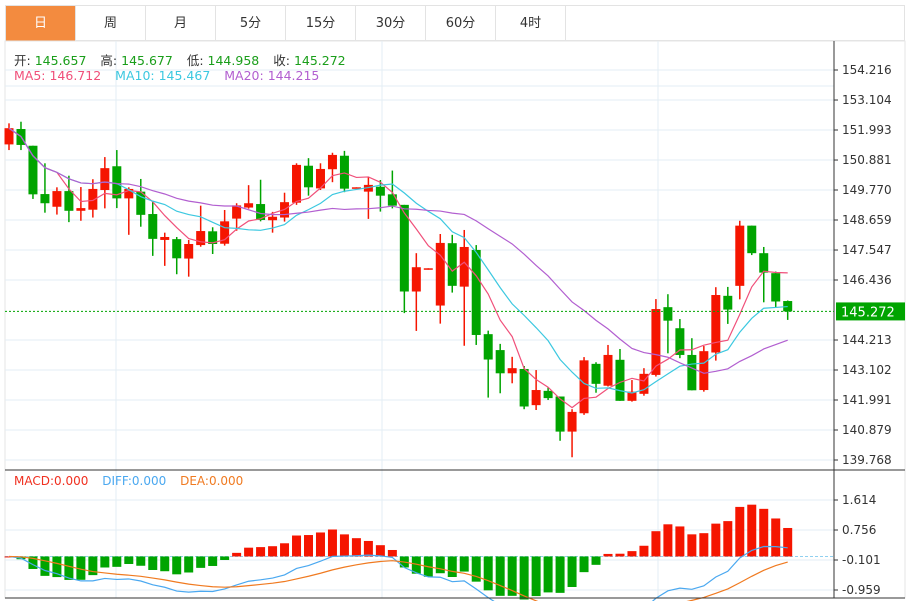 The image size is (910, 601). Describe the element at coordinates (58, 75) in the screenshot. I see `ma5-value: MA5: 146.712` at that location.